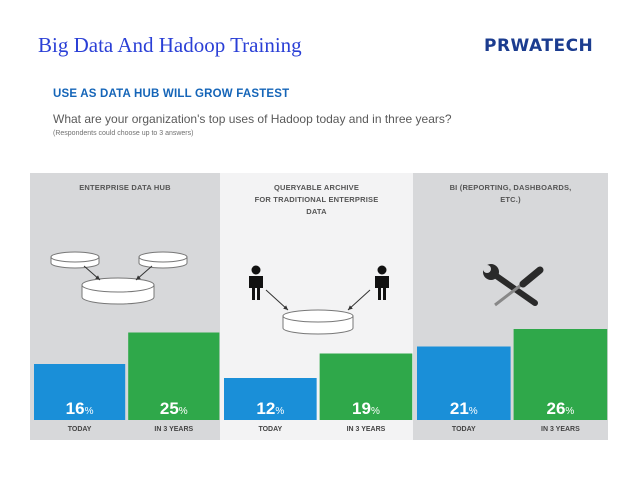 Image resolution: width=638 pixels, height=479 pixels. What do you see at coordinates (119, 278) in the screenshot?
I see `database-icon` at bounding box center [119, 278].